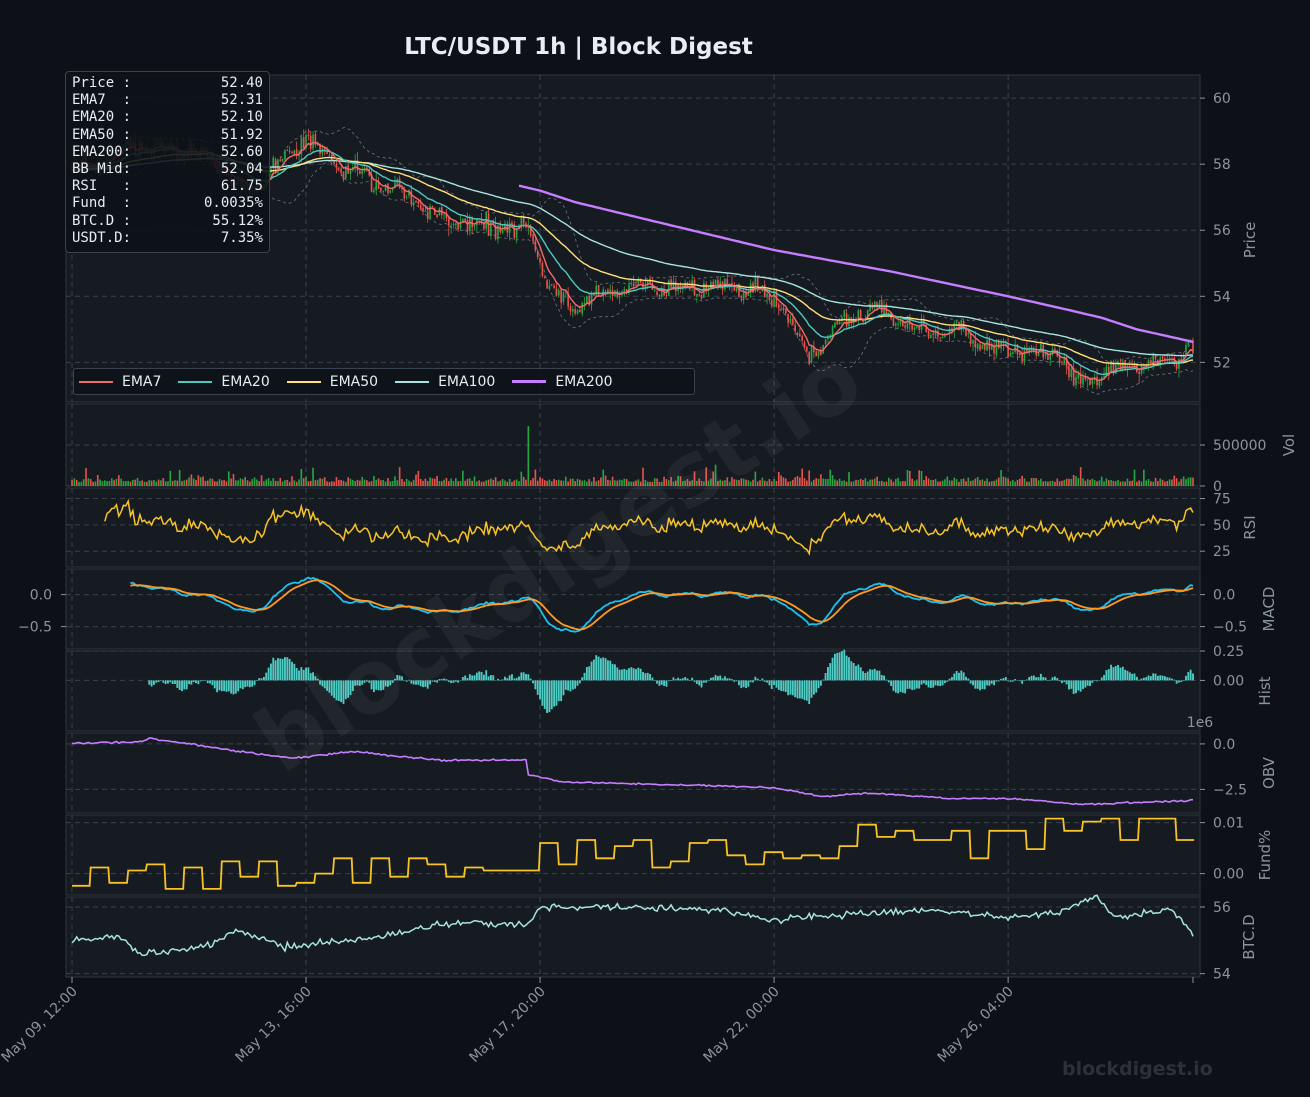  I want to click on legend-label: EMA20, so click(245, 381).